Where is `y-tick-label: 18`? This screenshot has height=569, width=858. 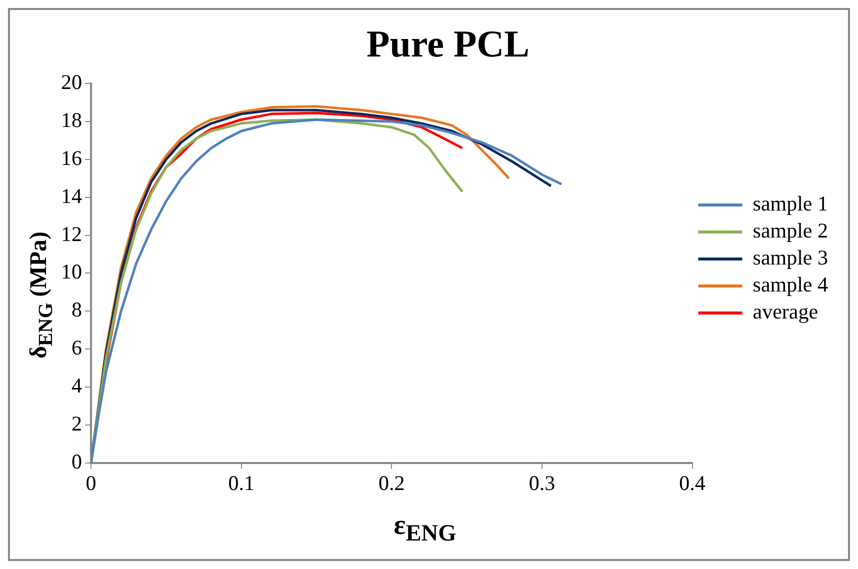
y-tick-label: 18 is located at coordinates (71, 120).